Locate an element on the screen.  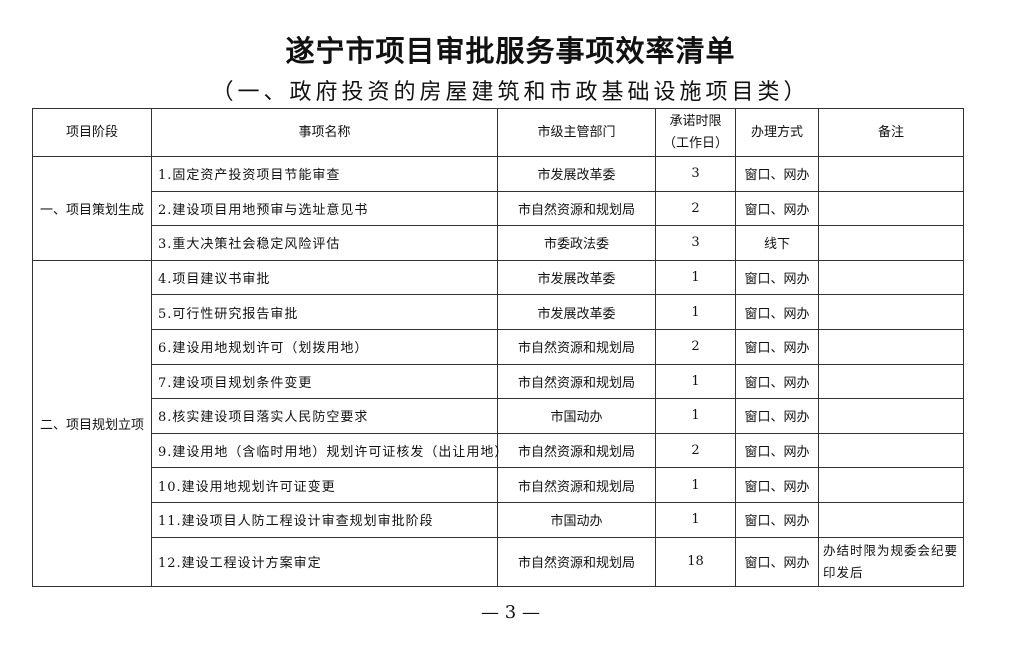
table-row: 2.建设项目用地预审与选址意见书 市自然资源和规划局 2 窗口、网办 is located at coordinates (498, 208).